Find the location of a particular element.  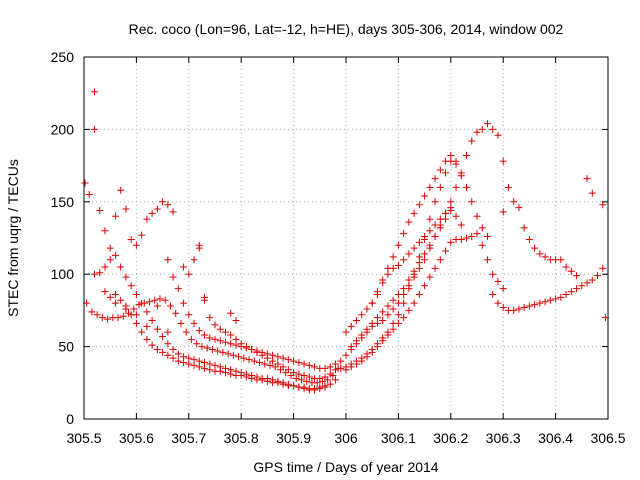

y-tick-label: 150 is located at coordinates (63, 202).